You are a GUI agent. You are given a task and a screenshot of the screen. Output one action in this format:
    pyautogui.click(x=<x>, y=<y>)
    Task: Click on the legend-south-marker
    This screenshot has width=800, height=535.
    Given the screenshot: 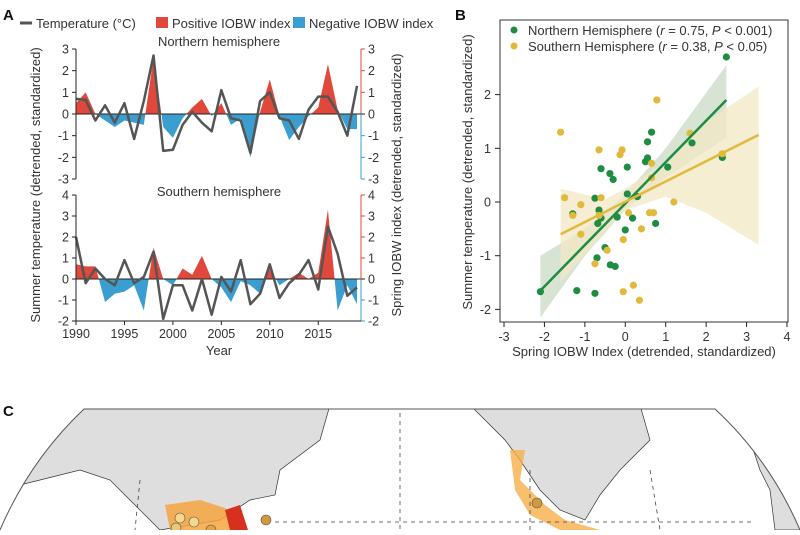 What is the action you would take?
    pyautogui.click(x=514, y=46)
    